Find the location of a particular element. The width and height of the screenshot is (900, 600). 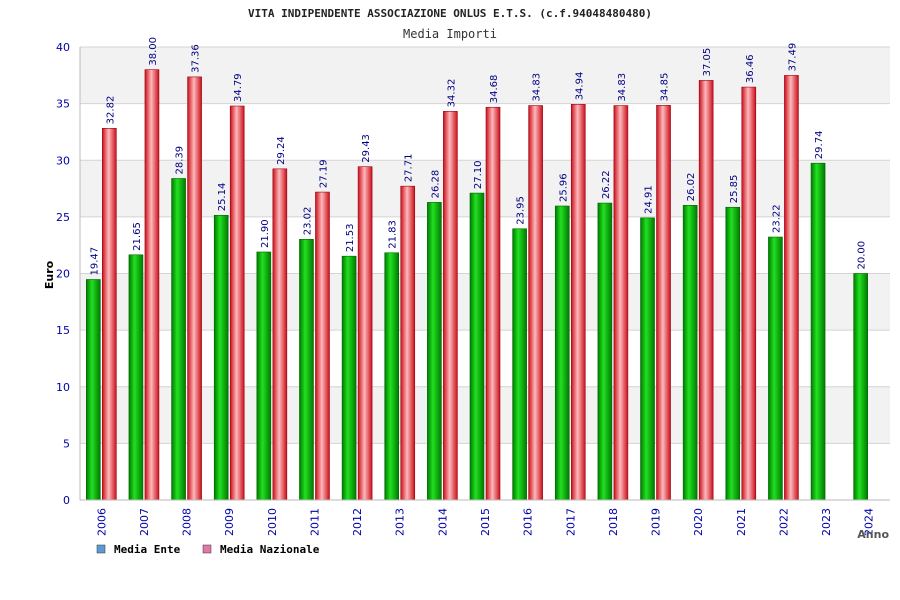

value-label: 34.83 is located at coordinates (622, 87).